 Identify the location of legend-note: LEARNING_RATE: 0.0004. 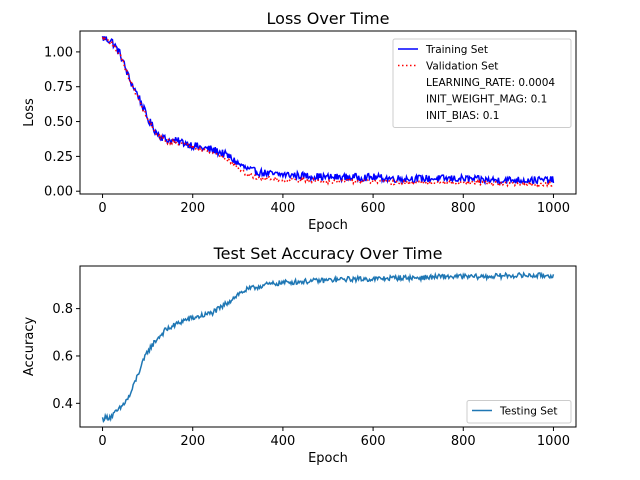
(490, 83).